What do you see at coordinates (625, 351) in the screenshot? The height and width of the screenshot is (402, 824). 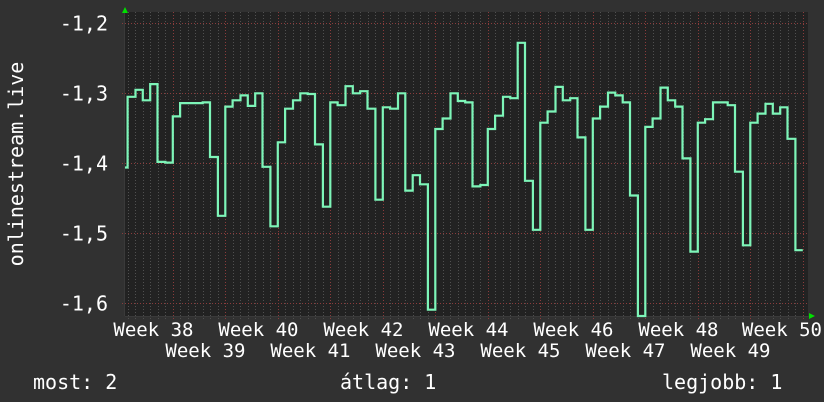 I see `x-tick-label: Week 47` at bounding box center [625, 351].